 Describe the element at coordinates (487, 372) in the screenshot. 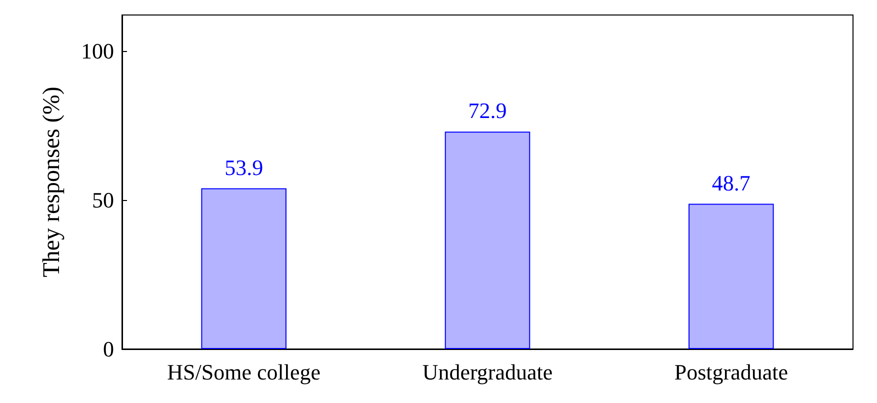

I see `x-tick-label: Undergraduate` at that location.